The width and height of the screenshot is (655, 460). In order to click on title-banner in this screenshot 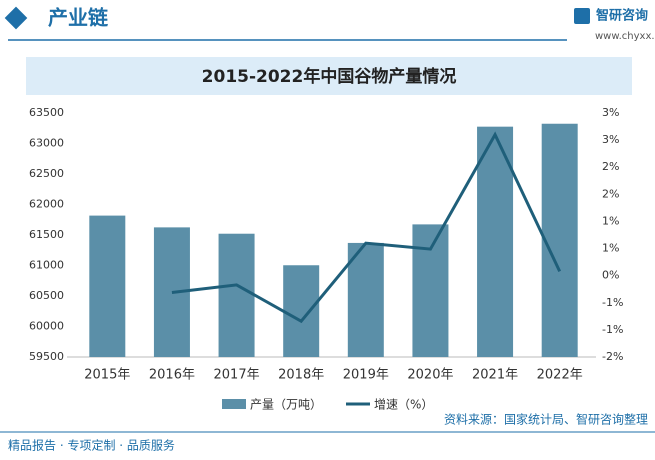, I will do `click(329, 76)`.